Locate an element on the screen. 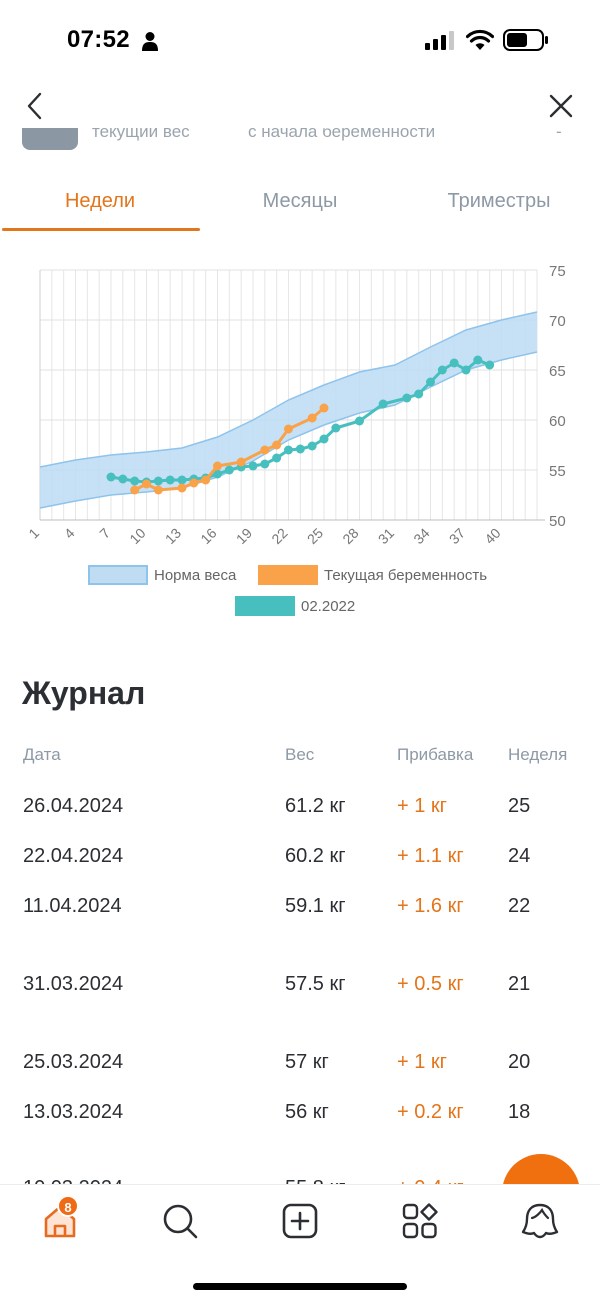  back-icon is located at coordinates (36, 106).